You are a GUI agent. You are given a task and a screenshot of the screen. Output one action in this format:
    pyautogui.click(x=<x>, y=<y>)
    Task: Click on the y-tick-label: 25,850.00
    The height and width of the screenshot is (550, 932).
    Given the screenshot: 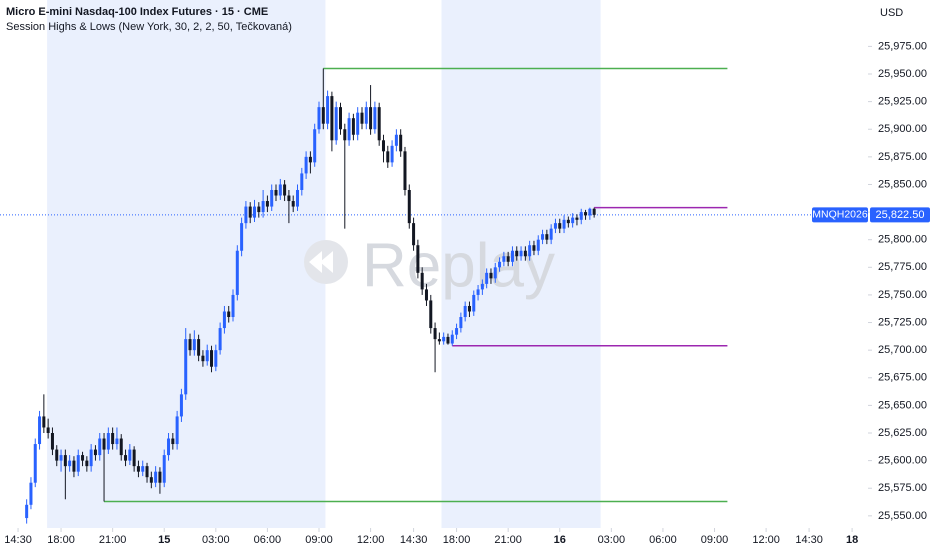 What is the action you would take?
    pyautogui.click(x=902, y=184)
    